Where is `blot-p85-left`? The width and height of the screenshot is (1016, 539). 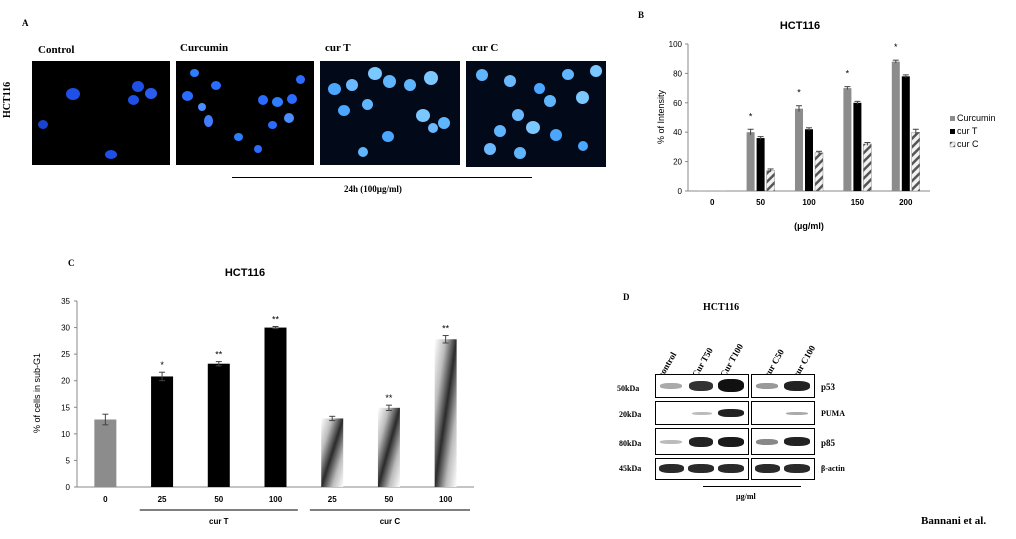 blot-p85-left is located at coordinates (702, 441).